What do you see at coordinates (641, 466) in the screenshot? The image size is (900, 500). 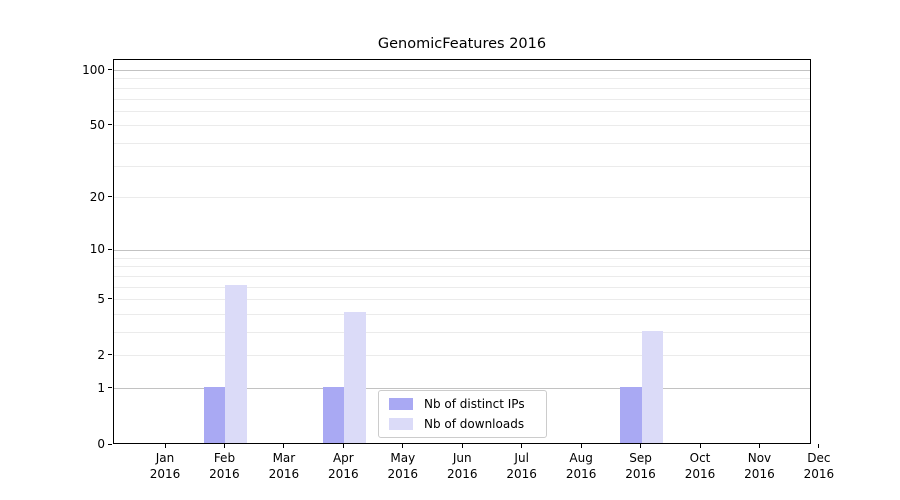 I see `x-tick-label: Sep 2016` at bounding box center [641, 466].